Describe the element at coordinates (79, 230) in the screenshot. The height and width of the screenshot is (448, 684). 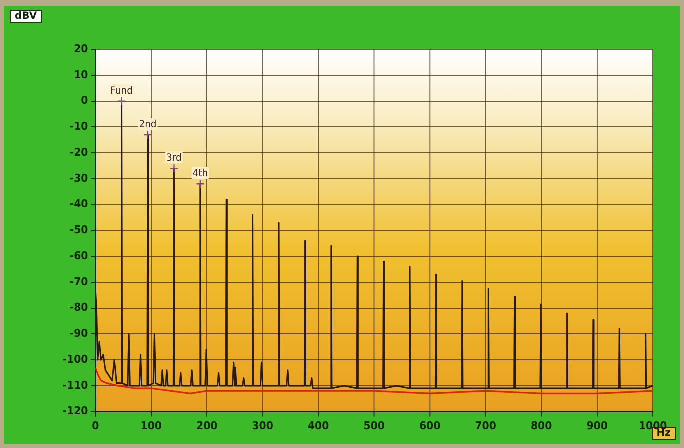
I see `y-tick-label: -50` at that location.